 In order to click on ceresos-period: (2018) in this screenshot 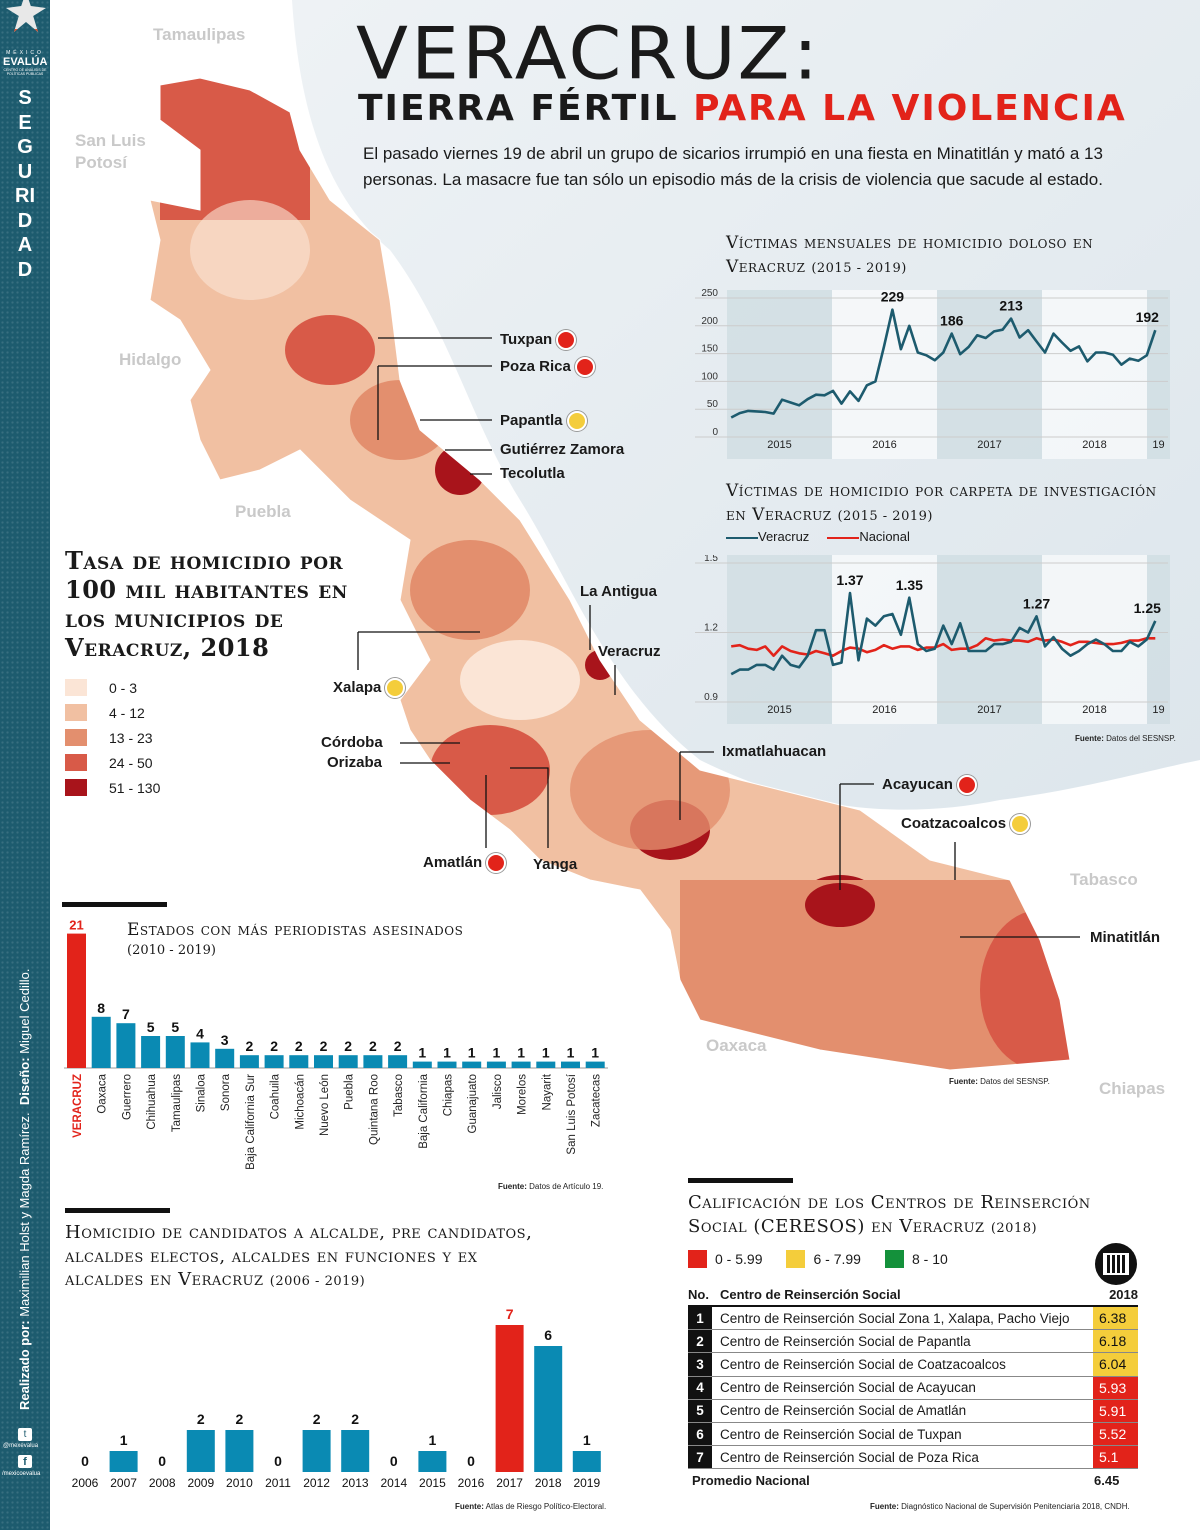, I will do `click(1014, 1228)`.